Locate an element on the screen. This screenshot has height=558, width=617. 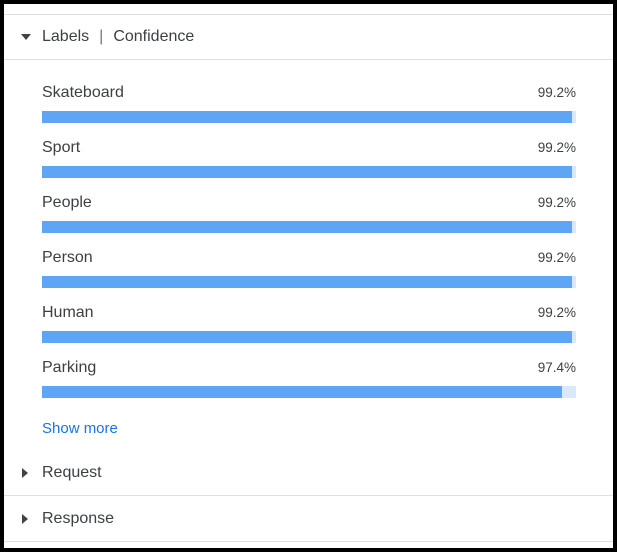
label-row-header: Human 99.2% is located at coordinates (309, 313).